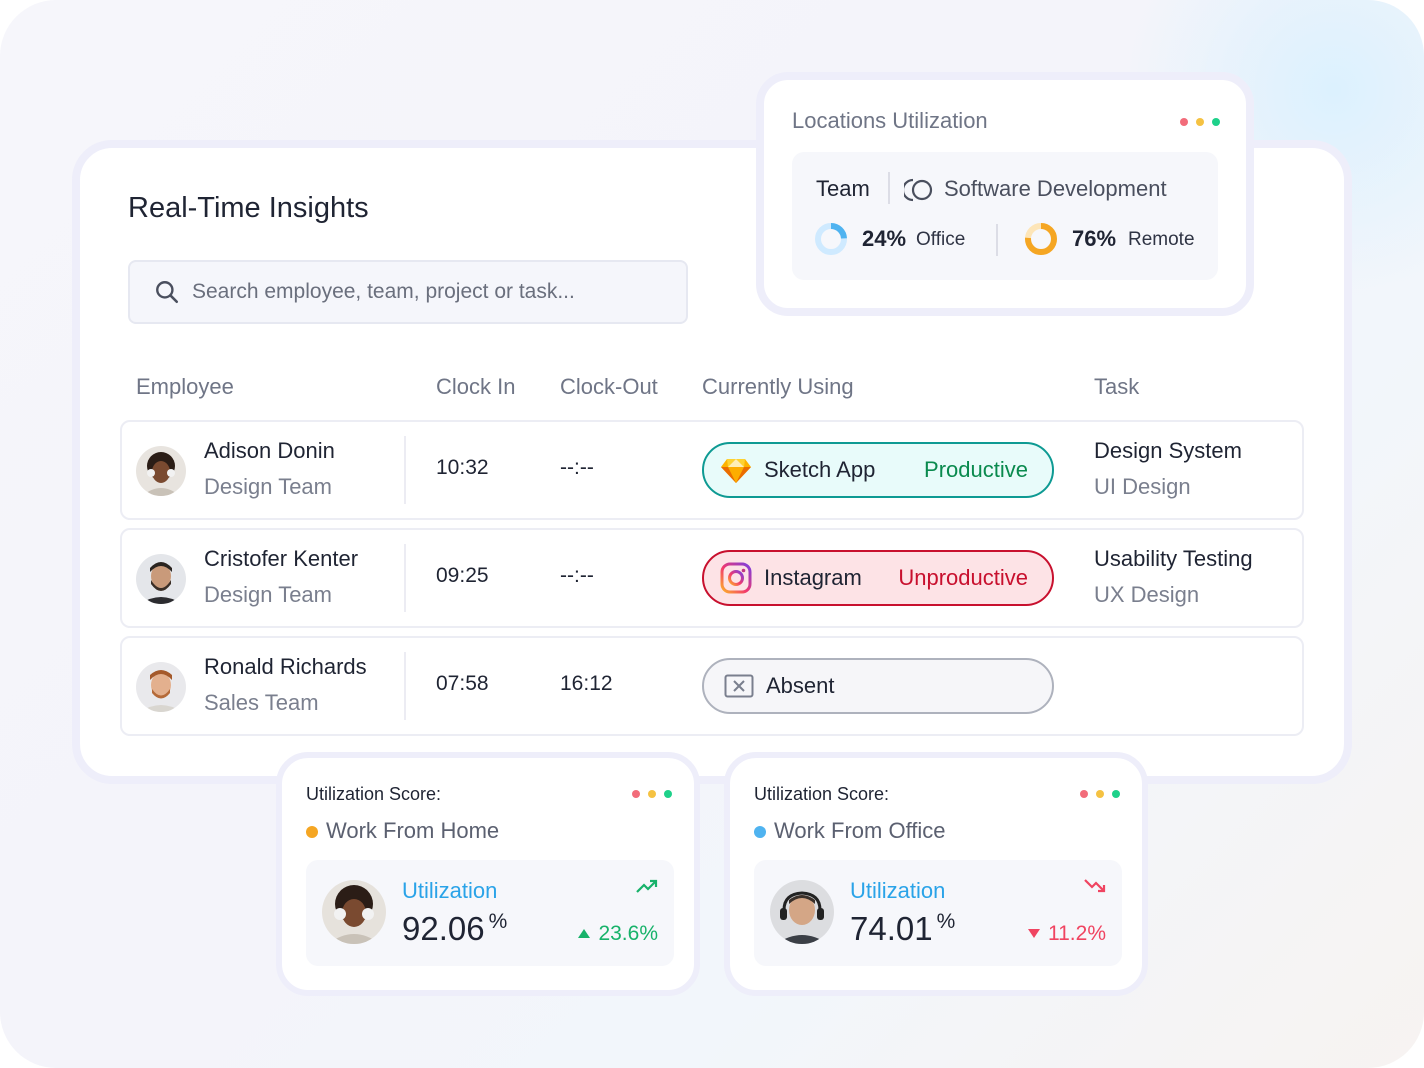 The image size is (1424, 1068). Describe the element at coordinates (800, 685) in the screenshot. I see `app-name: Absent` at that location.